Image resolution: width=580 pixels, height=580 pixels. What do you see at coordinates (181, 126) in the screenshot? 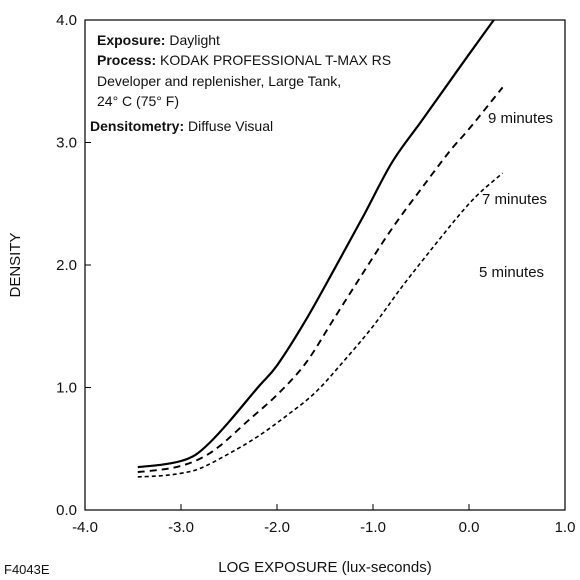
I see `annotation-line-densitometry: Densitometry: Diffuse Visual` at bounding box center [181, 126].